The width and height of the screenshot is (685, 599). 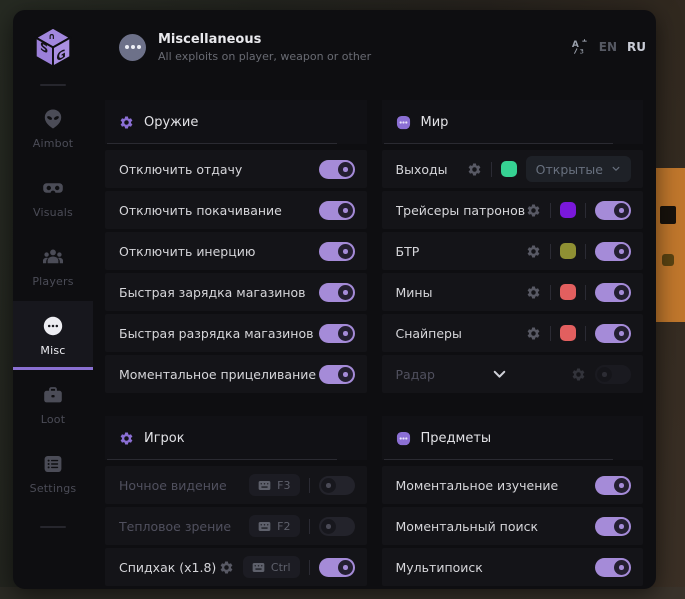 I want to click on feature-row: Моментальное изучение, so click(x=512, y=485).